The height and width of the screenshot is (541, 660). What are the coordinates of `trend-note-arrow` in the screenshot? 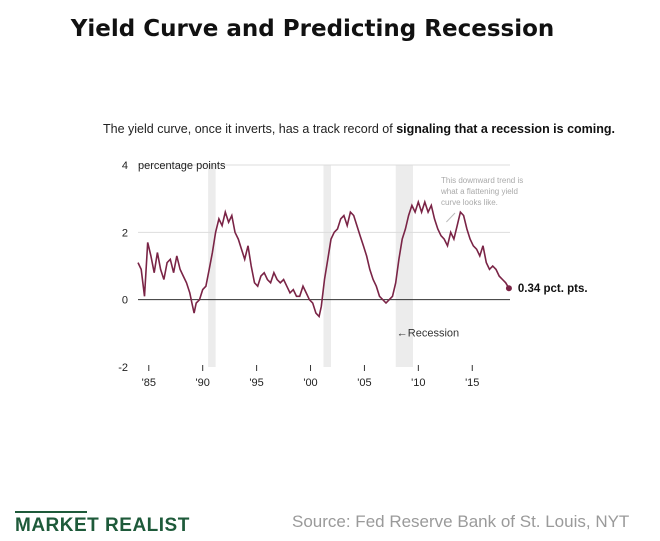 It's located at (451, 217).